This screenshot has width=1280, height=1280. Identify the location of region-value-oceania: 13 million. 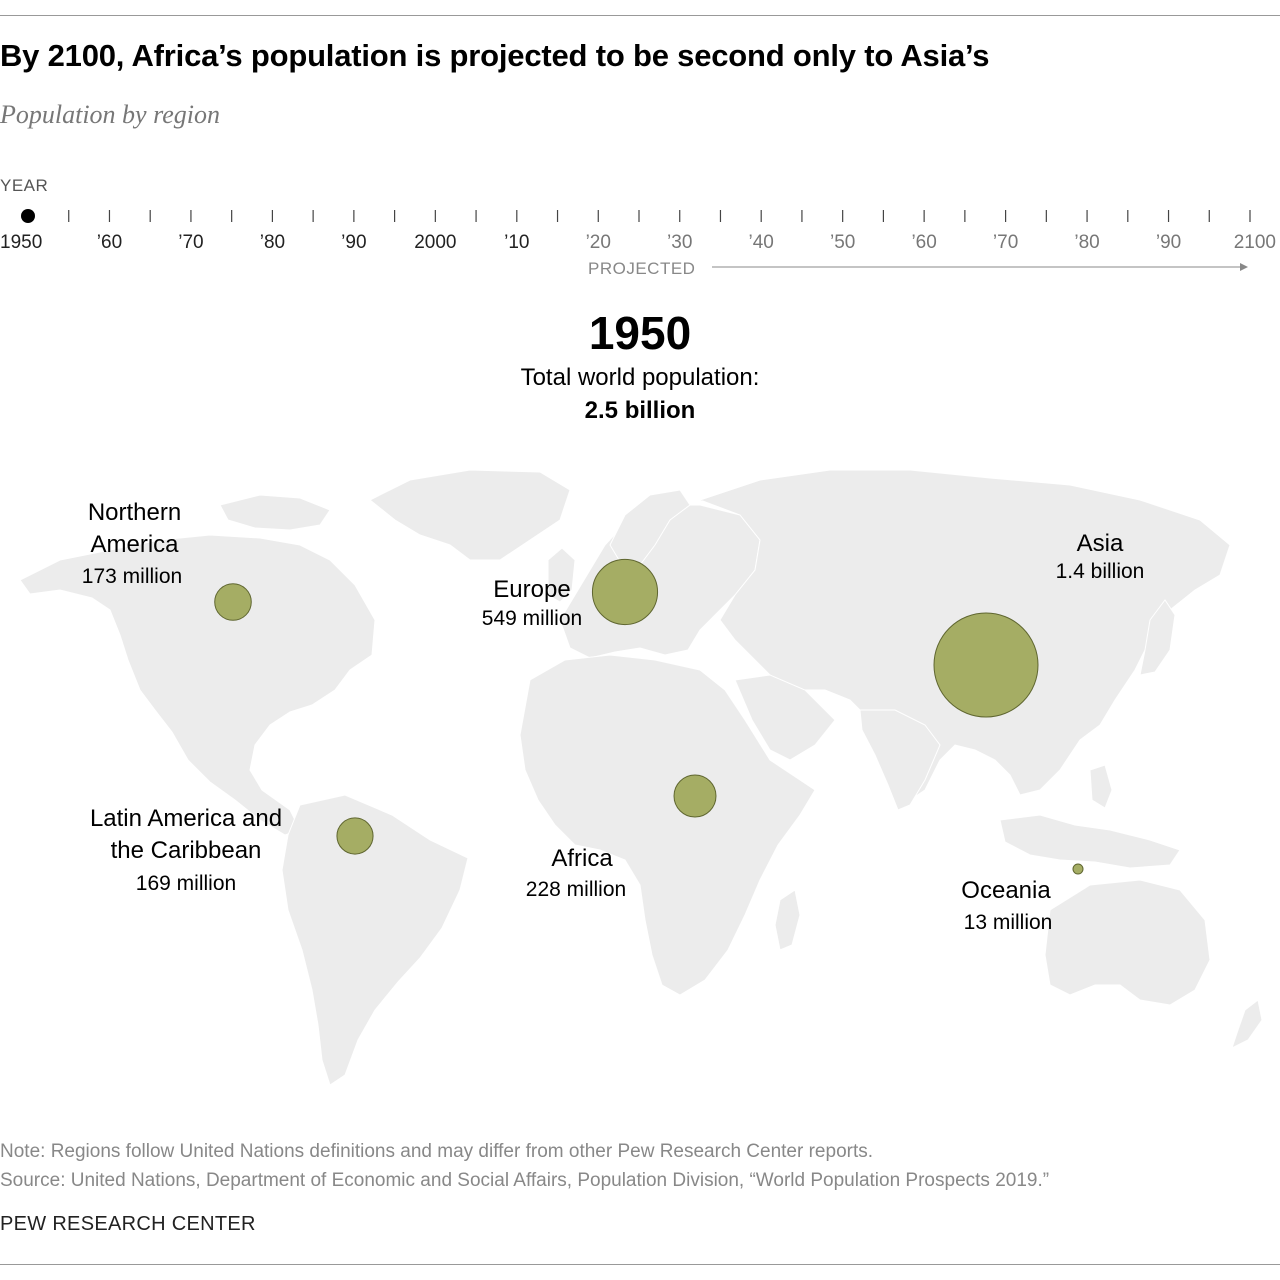
(1008, 922).